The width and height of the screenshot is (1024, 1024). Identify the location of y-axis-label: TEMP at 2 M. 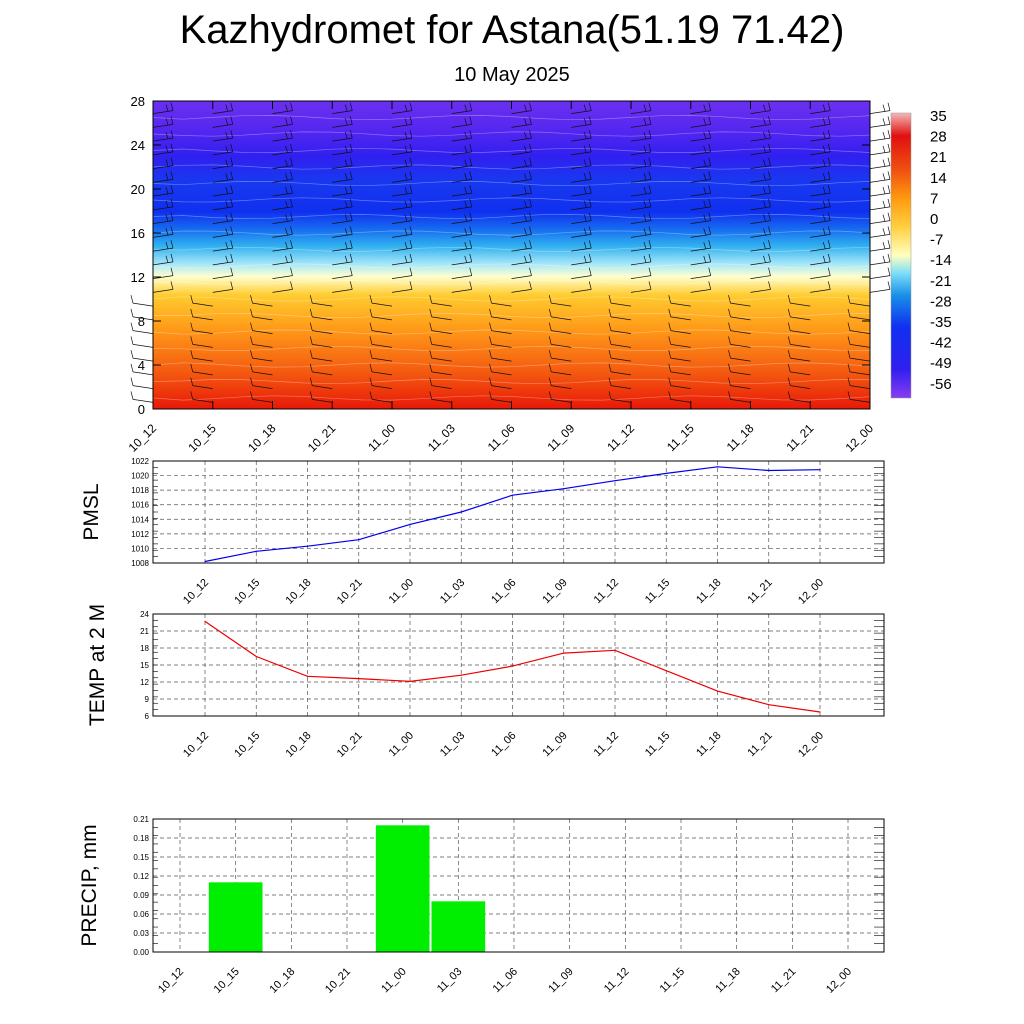
(97, 665).